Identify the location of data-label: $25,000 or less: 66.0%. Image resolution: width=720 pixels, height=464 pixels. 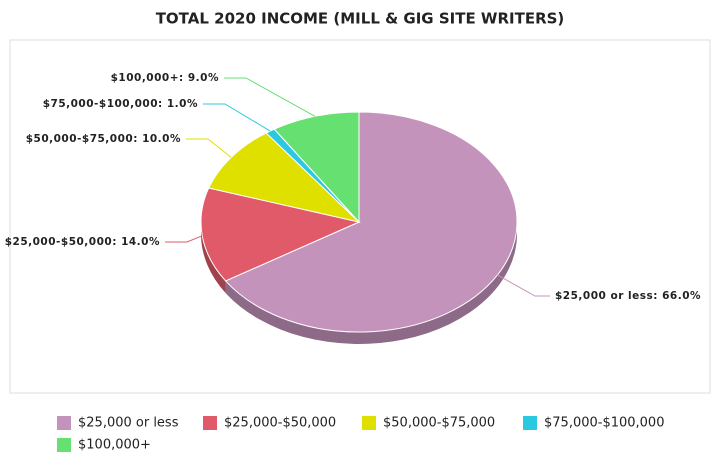
(628, 296).